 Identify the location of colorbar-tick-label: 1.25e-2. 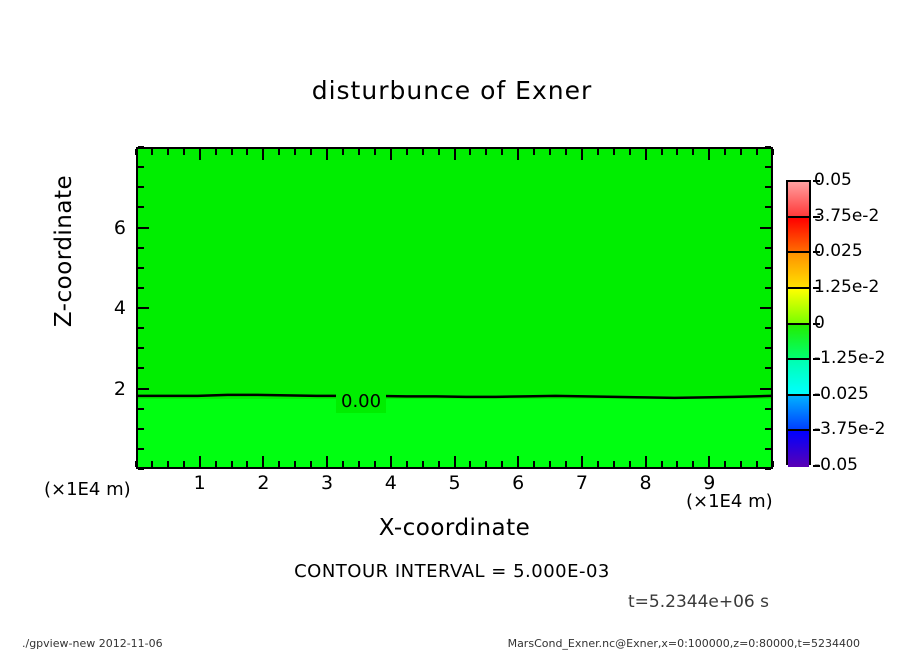
(847, 286).